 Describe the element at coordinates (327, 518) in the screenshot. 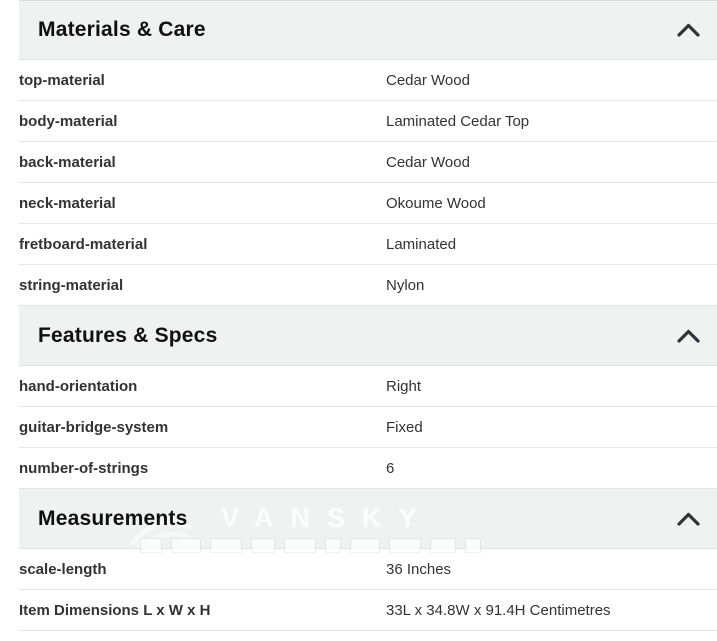

I see `watermark-text: VANSKY` at that location.